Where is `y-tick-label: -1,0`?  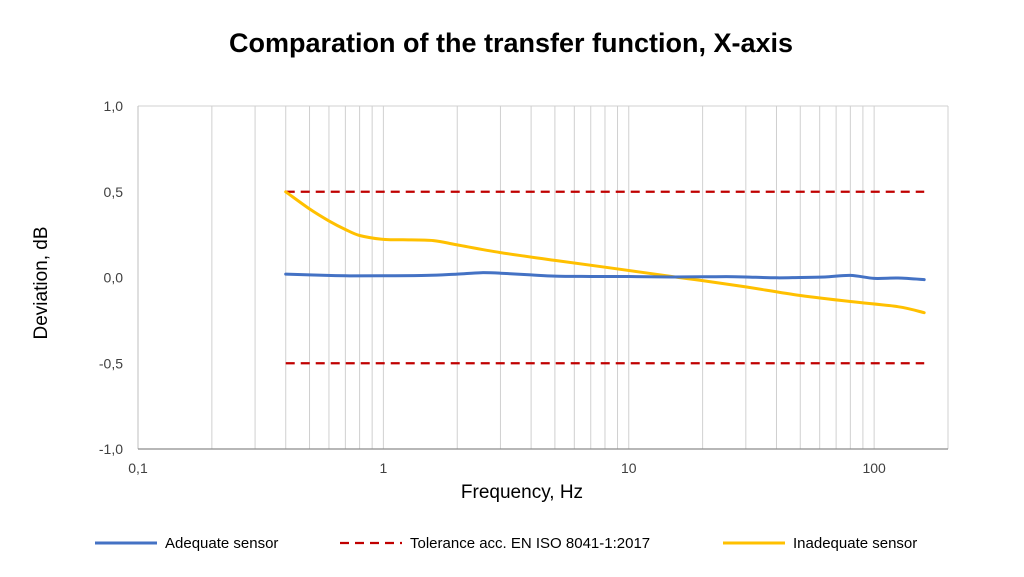
y-tick-label: -1,0 is located at coordinates (111, 449).